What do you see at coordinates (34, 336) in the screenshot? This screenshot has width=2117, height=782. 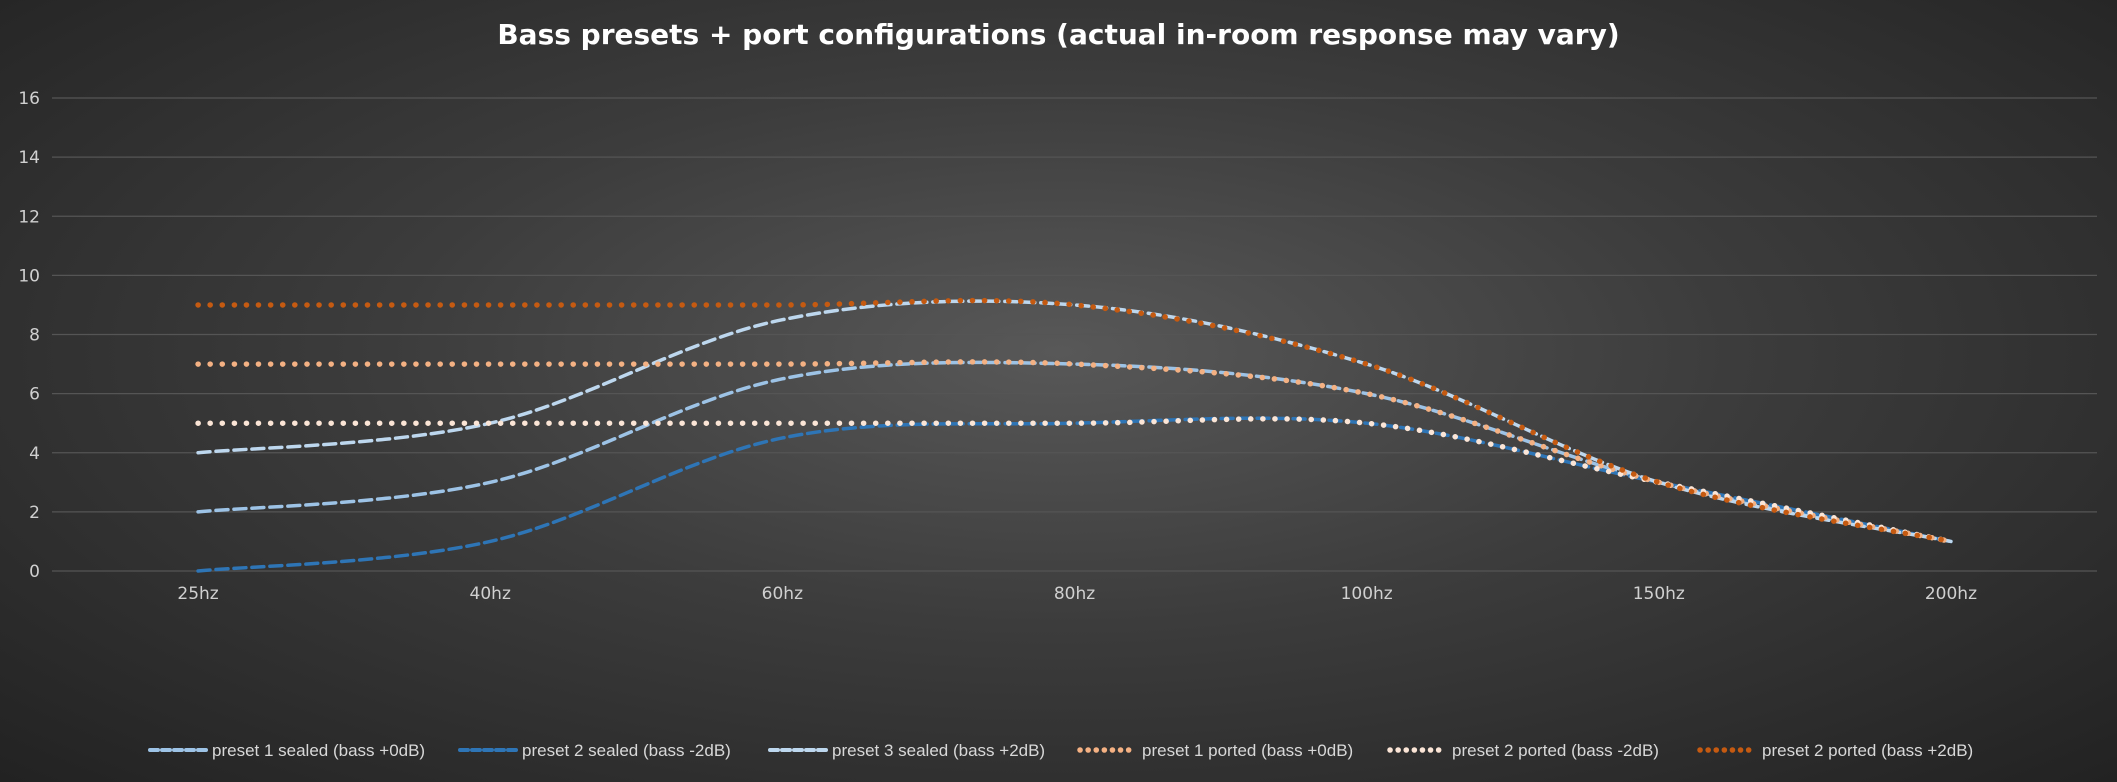 I see `y-tick-label: 8` at bounding box center [34, 336].